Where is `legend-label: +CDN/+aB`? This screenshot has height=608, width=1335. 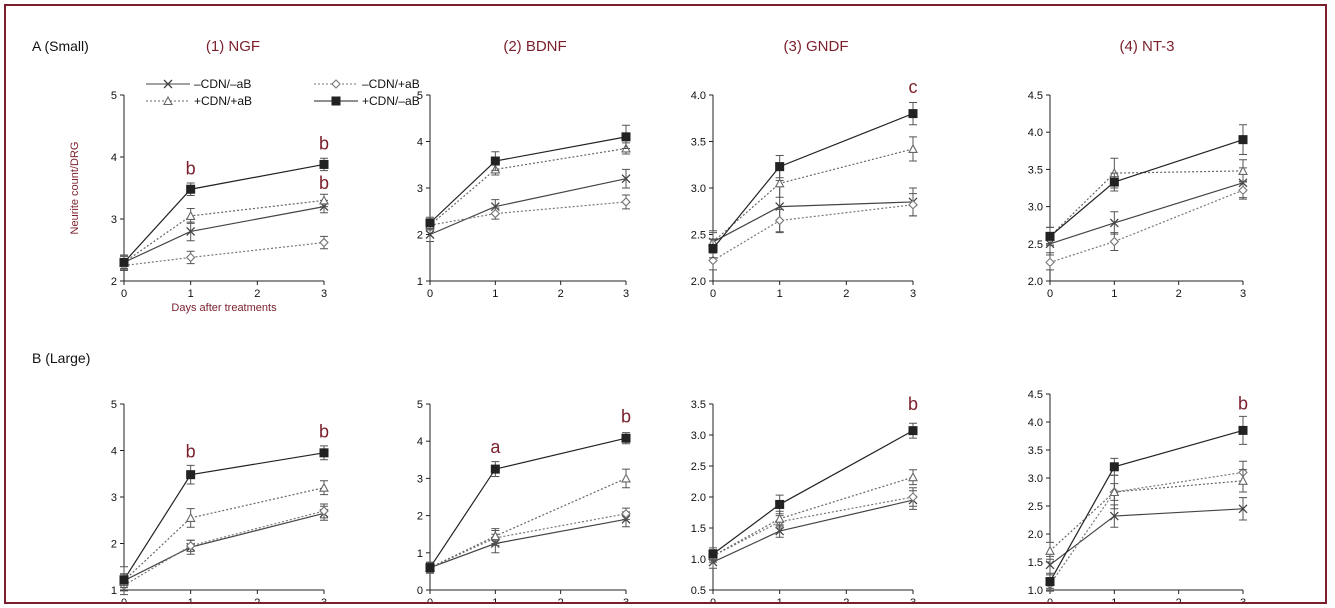
legend-label: +CDN/+aB is located at coordinates (223, 101).